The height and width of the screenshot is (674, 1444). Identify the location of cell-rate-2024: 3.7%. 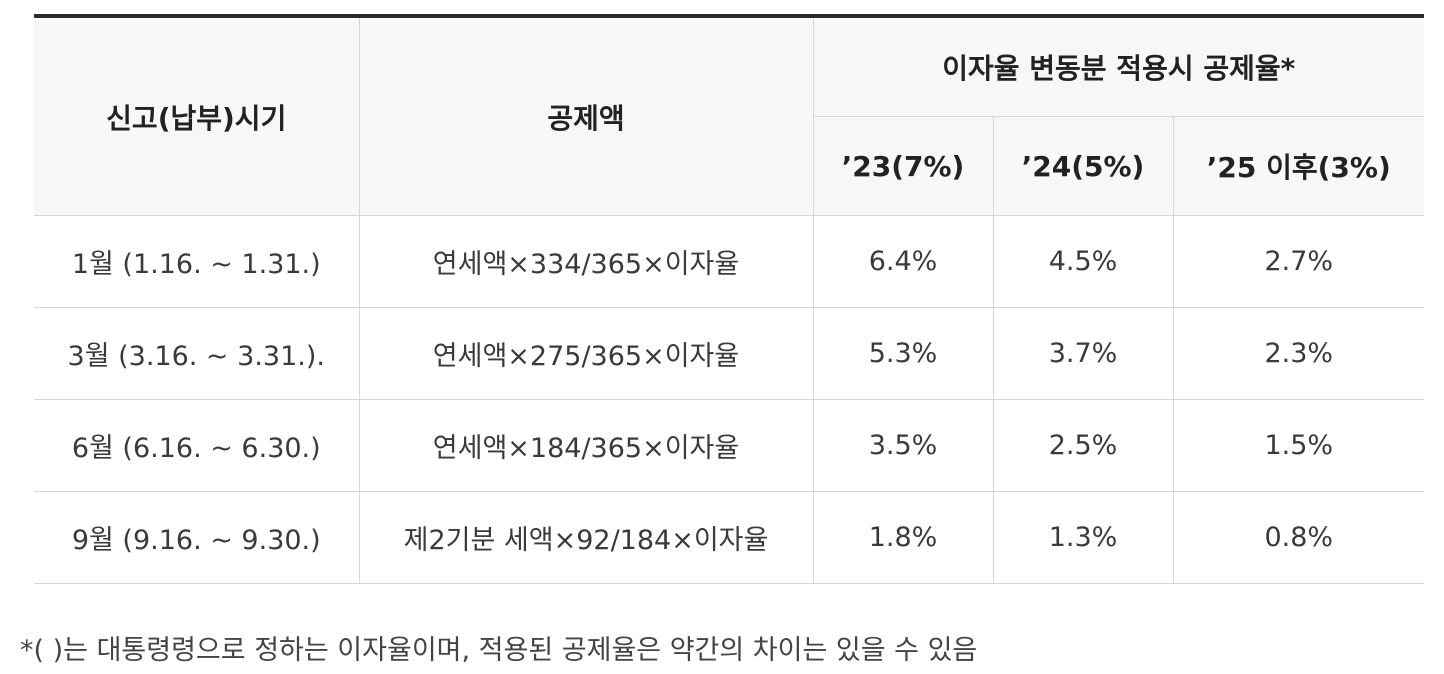
(1083, 353).